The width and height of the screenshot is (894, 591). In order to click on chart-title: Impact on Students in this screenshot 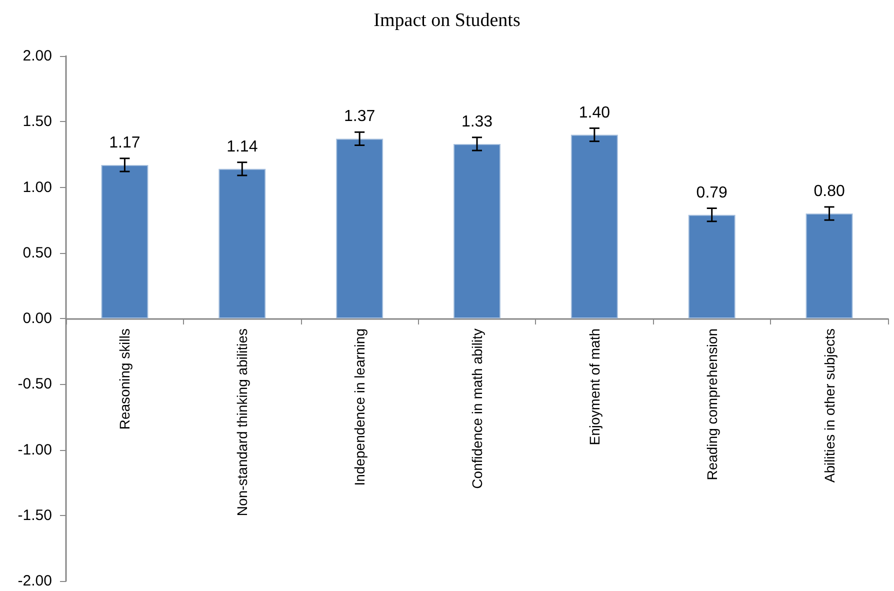, I will do `click(447, 20)`.